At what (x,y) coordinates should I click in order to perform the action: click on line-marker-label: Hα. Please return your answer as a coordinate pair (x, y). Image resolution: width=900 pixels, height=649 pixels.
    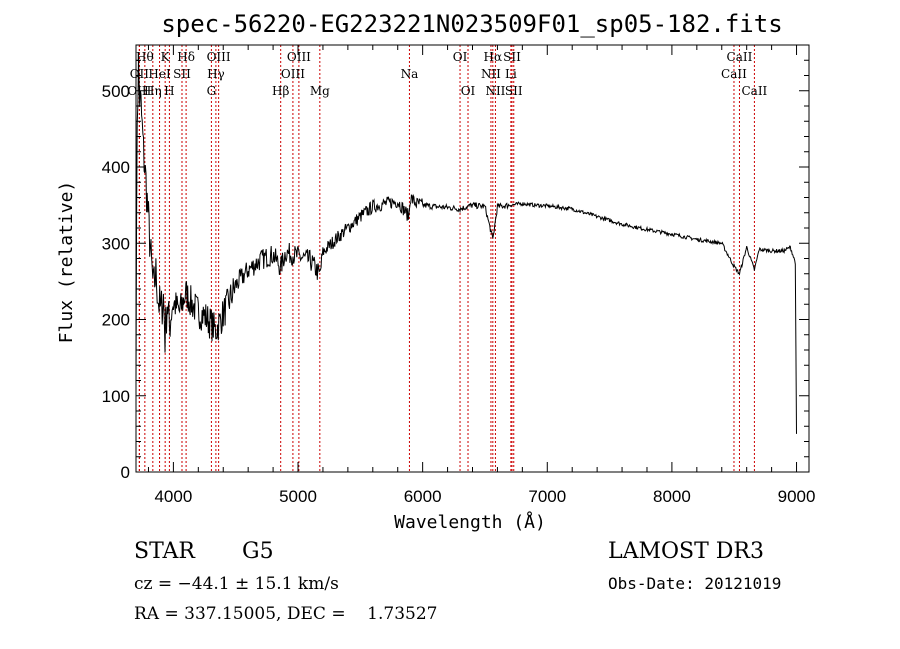
    Looking at the image, I should click on (493, 57).